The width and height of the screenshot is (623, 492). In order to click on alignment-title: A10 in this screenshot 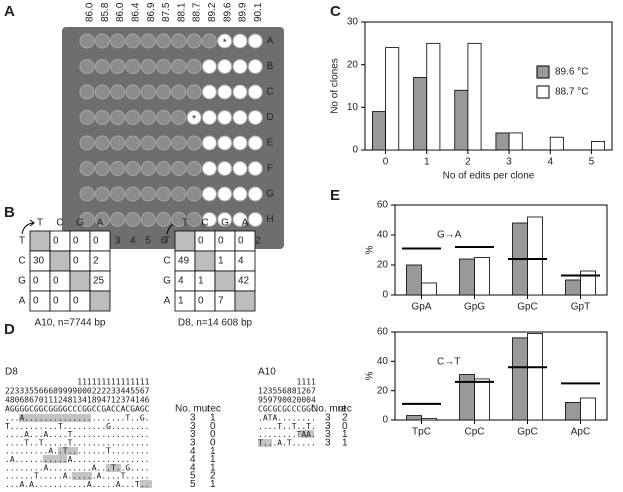, I will do `click(267, 372)`.